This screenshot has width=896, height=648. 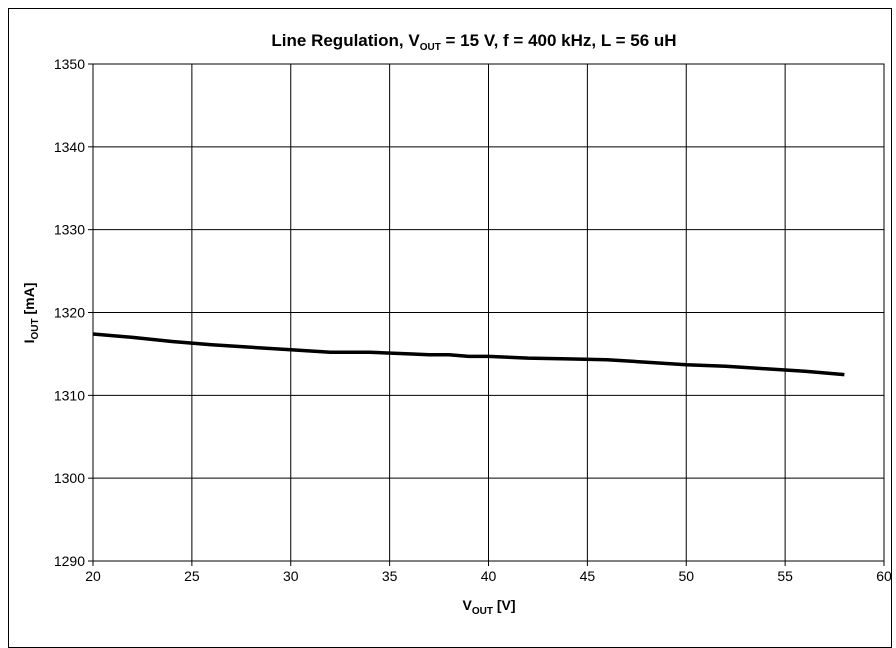 What do you see at coordinates (69, 313) in the screenshot?
I see `y-tick-label: 1320` at bounding box center [69, 313].